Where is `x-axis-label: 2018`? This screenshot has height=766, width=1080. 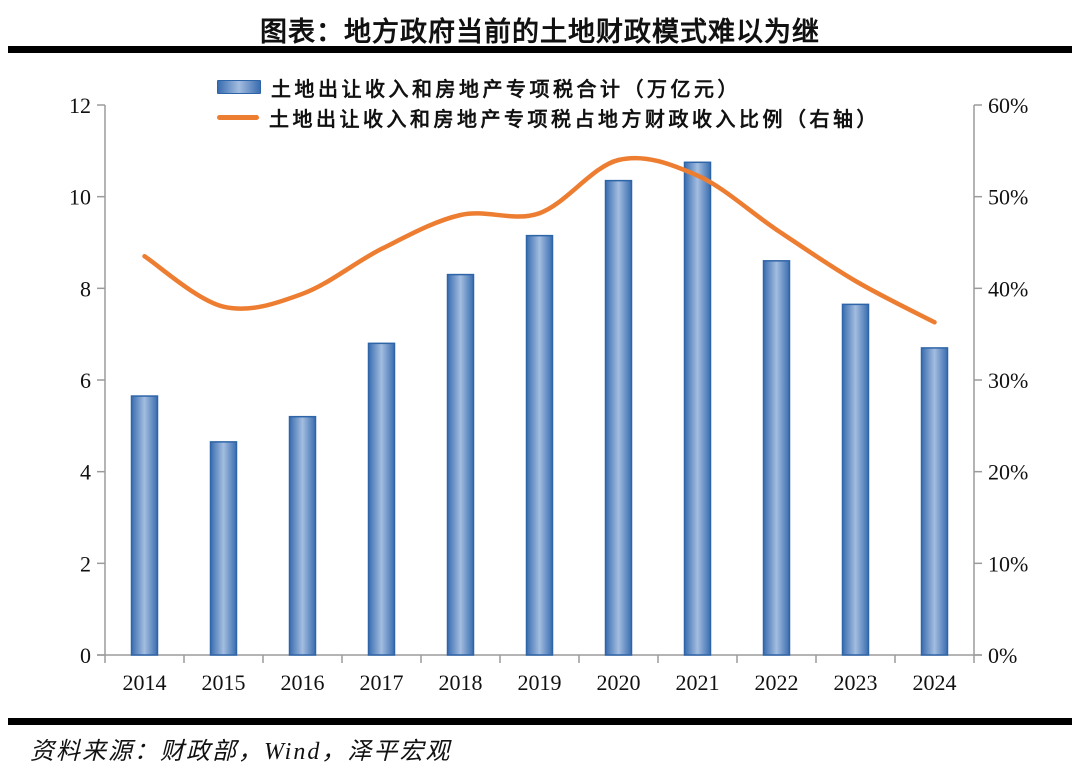 x-axis-label: 2018 is located at coordinates (461, 682).